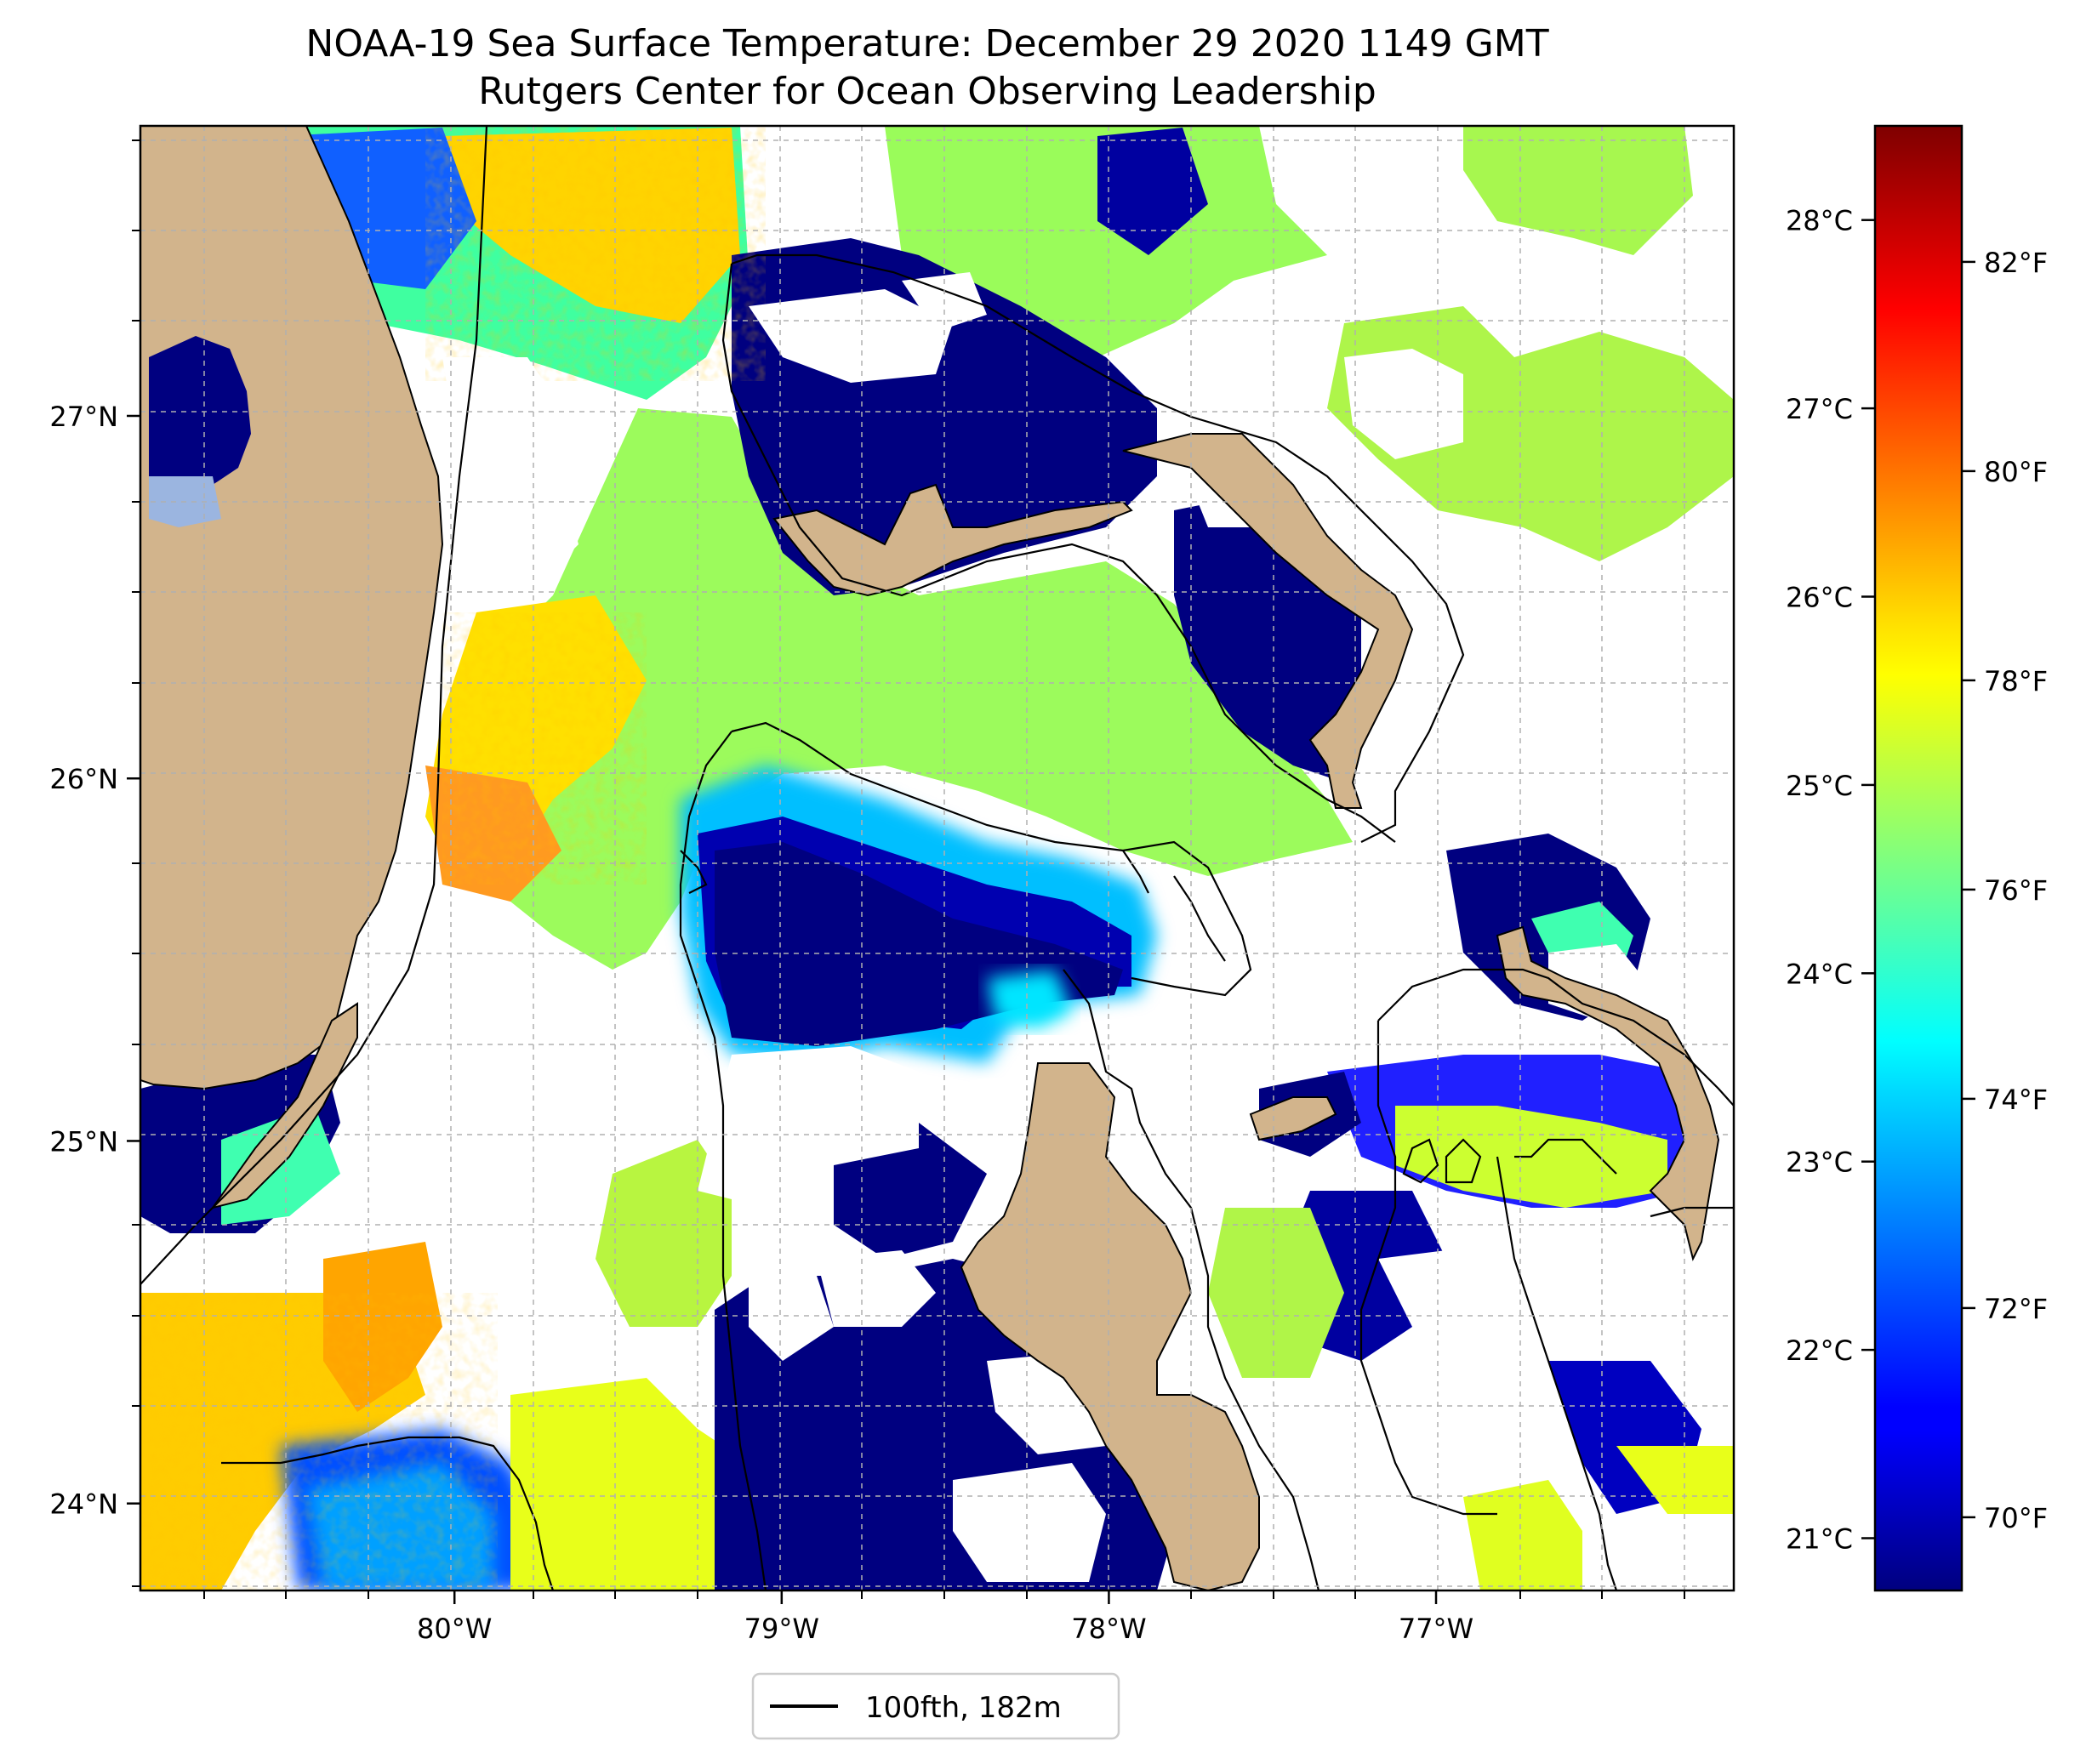 This screenshot has width=2086, height=1764. I want to click on lat-tick-label: 24°N, so click(83, 1504).